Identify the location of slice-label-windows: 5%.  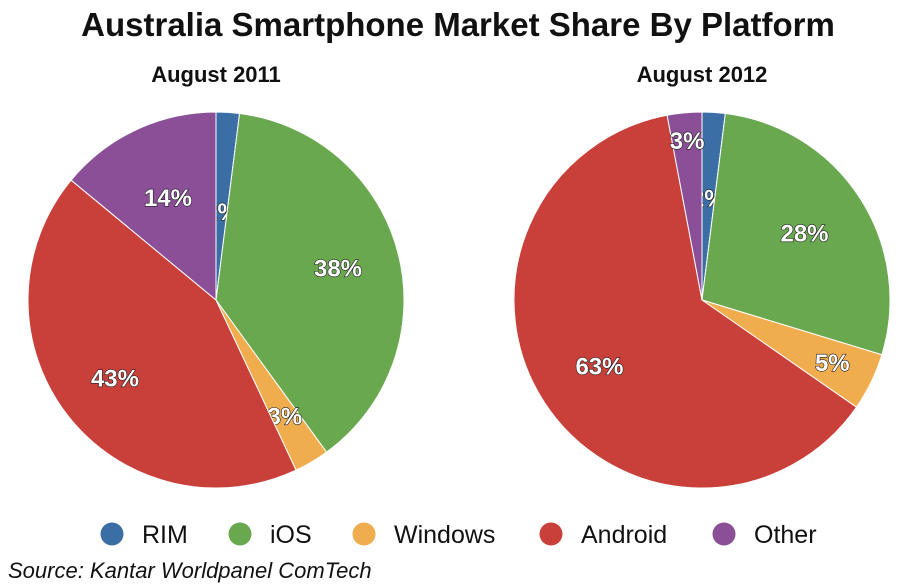
(832, 363).